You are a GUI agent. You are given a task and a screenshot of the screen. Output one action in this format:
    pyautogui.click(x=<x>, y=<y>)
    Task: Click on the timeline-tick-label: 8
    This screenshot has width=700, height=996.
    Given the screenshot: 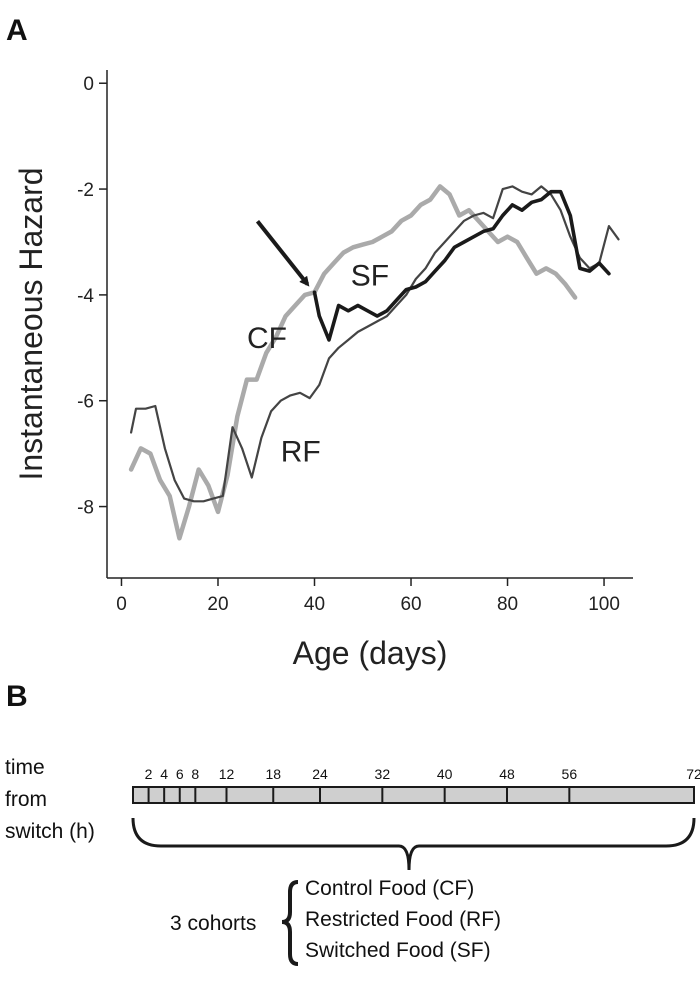 What is the action you would take?
    pyautogui.click(x=195, y=774)
    